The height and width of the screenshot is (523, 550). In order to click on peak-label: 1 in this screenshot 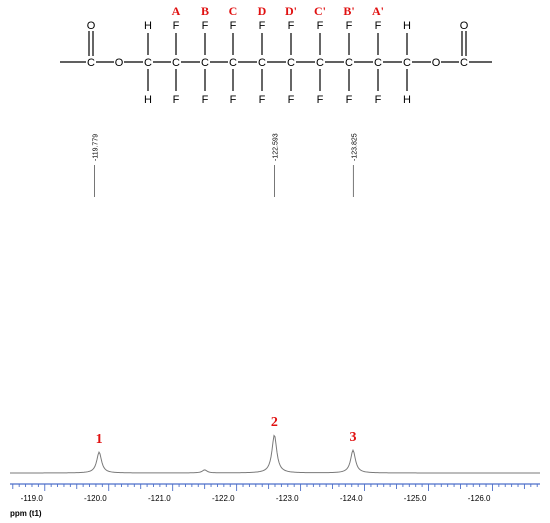, I will do `click(99, 439)`.